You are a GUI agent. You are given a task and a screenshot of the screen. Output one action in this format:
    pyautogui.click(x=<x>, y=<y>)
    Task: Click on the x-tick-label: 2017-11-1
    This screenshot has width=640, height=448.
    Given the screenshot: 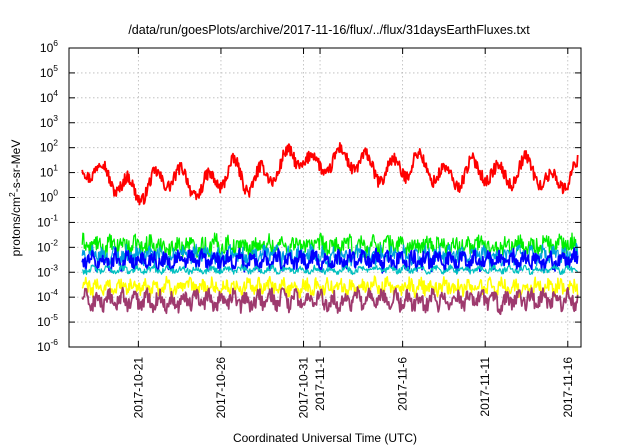 What is the action you would take?
    pyautogui.click(x=320, y=384)
    